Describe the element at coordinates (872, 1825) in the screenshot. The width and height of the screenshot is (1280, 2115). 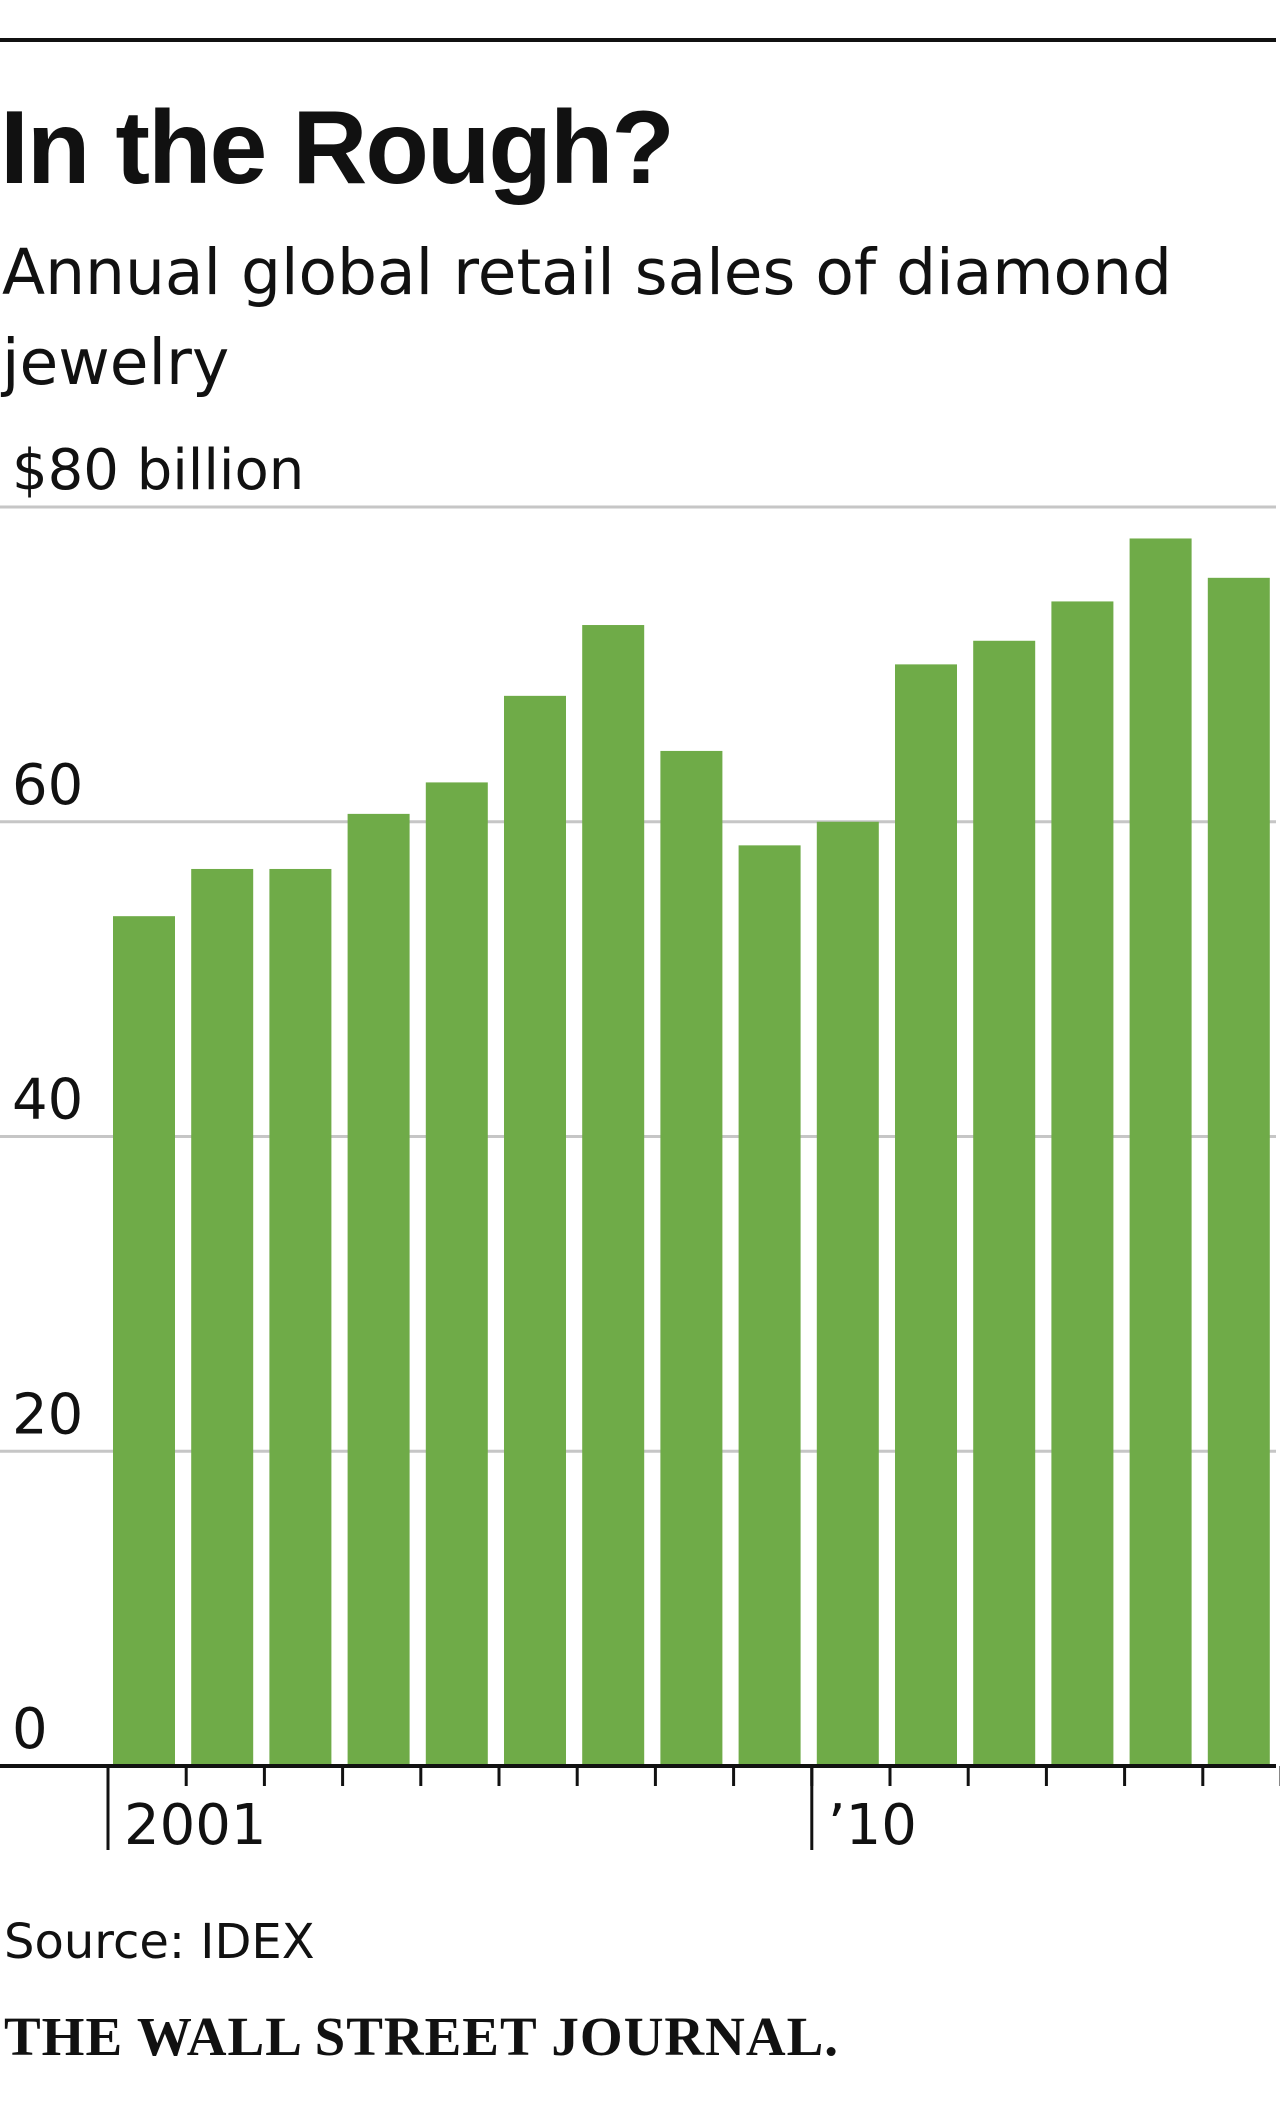
I see `x-tick-label: ’10` at that location.